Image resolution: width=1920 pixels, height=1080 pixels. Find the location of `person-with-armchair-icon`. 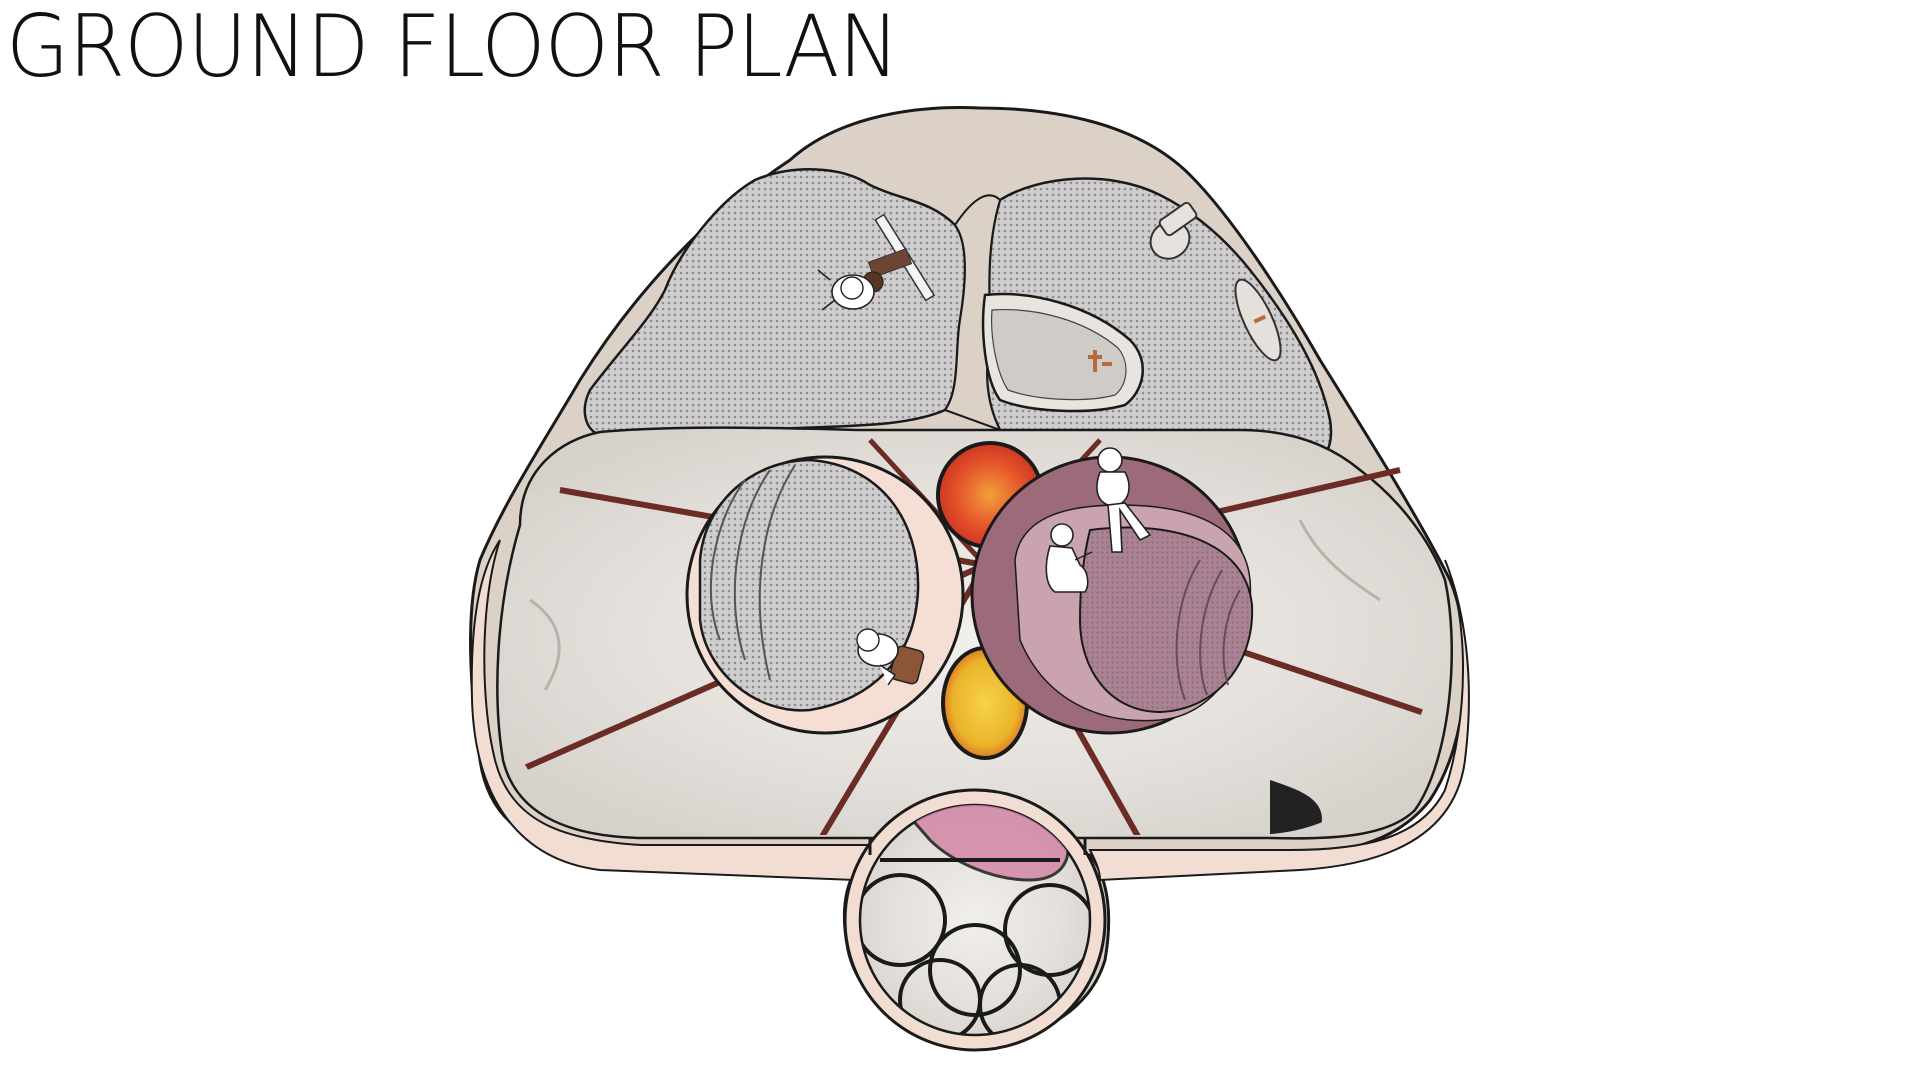

person-with-armchair-icon is located at coordinates (890, 657).